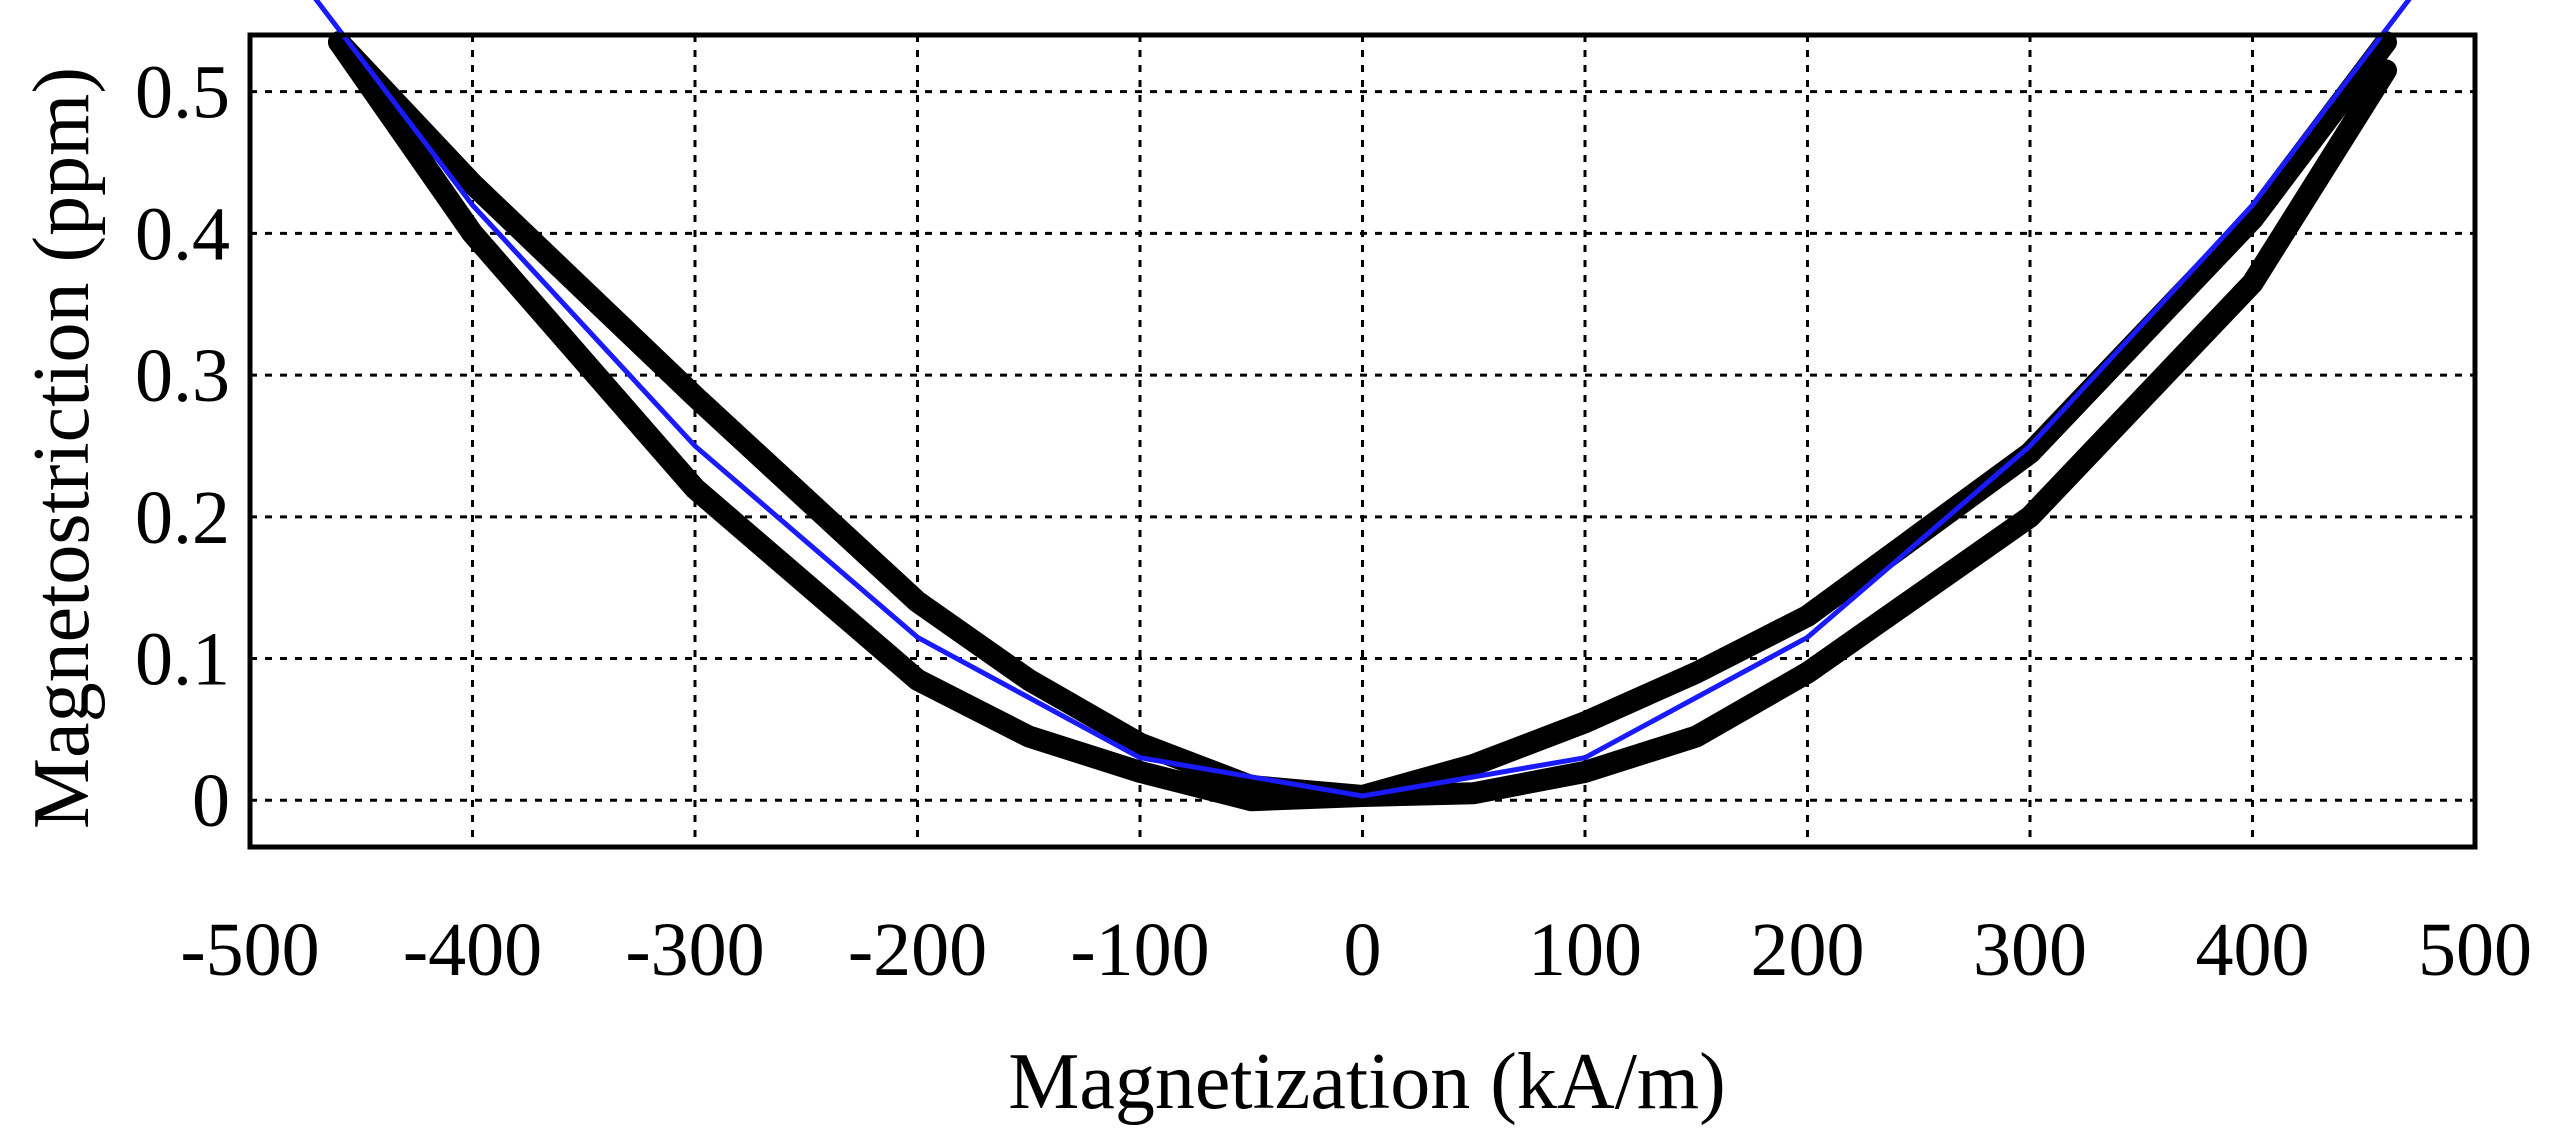 This screenshot has width=2567, height=1139. Describe the element at coordinates (2253, 950) in the screenshot. I see `x-tick-label: 400` at that location.